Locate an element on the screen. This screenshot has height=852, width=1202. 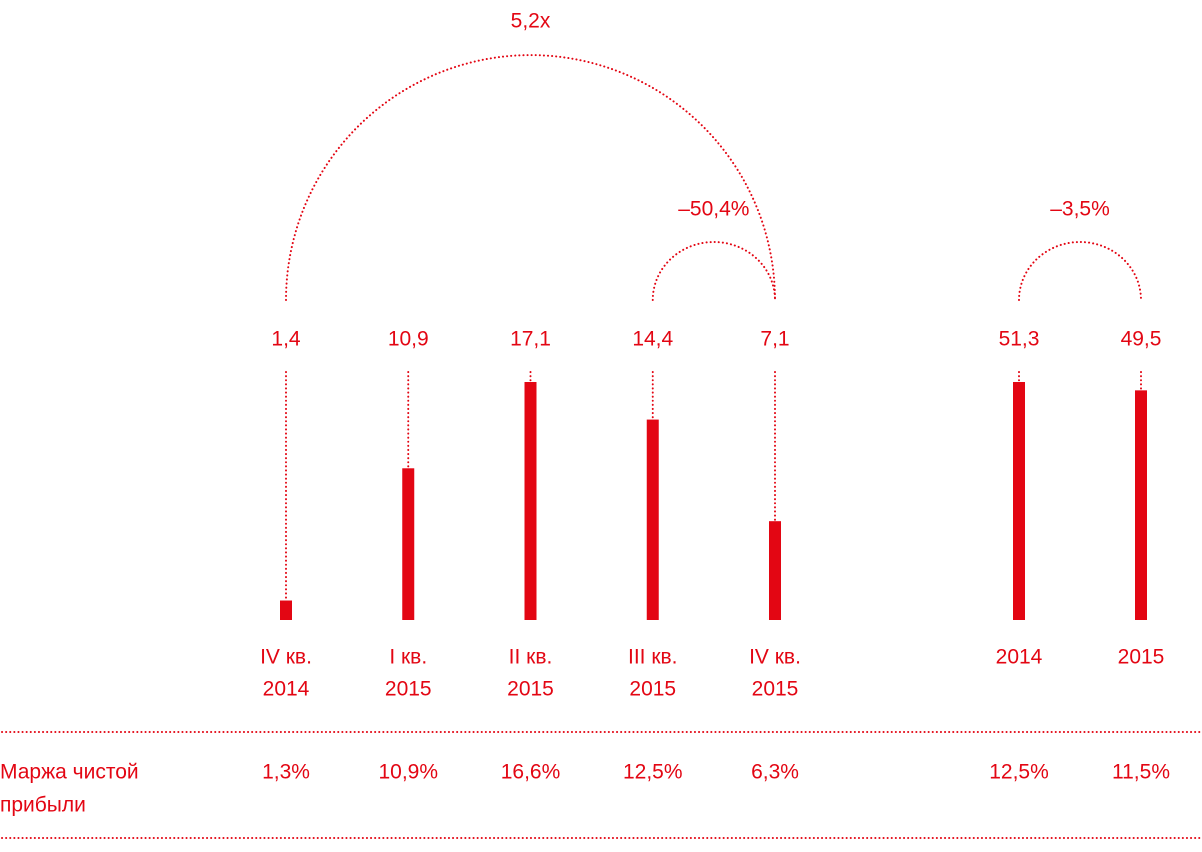
value-label: 14,4 is located at coordinates (652, 339).